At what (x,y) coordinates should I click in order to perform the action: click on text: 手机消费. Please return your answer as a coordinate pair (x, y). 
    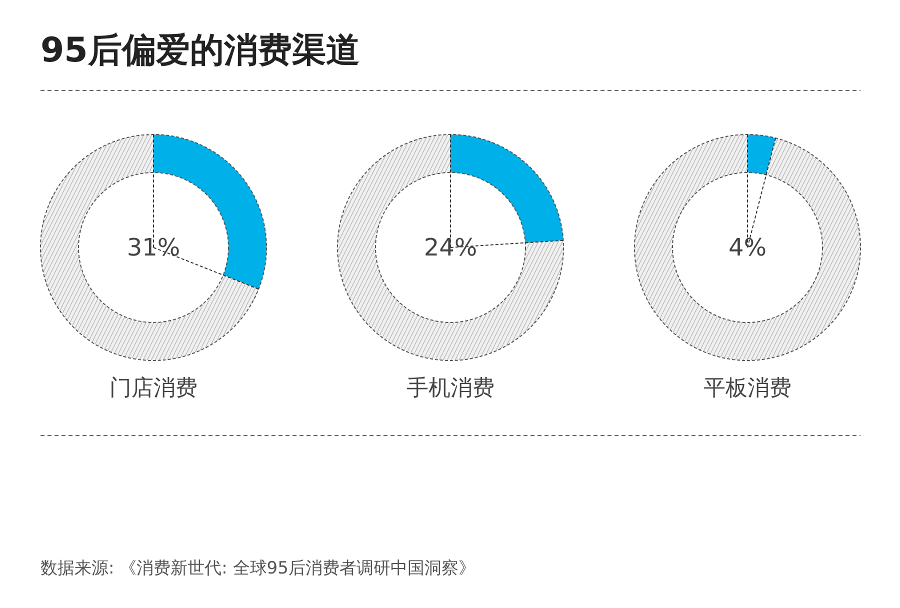
    Looking at the image, I should click on (450, 388).